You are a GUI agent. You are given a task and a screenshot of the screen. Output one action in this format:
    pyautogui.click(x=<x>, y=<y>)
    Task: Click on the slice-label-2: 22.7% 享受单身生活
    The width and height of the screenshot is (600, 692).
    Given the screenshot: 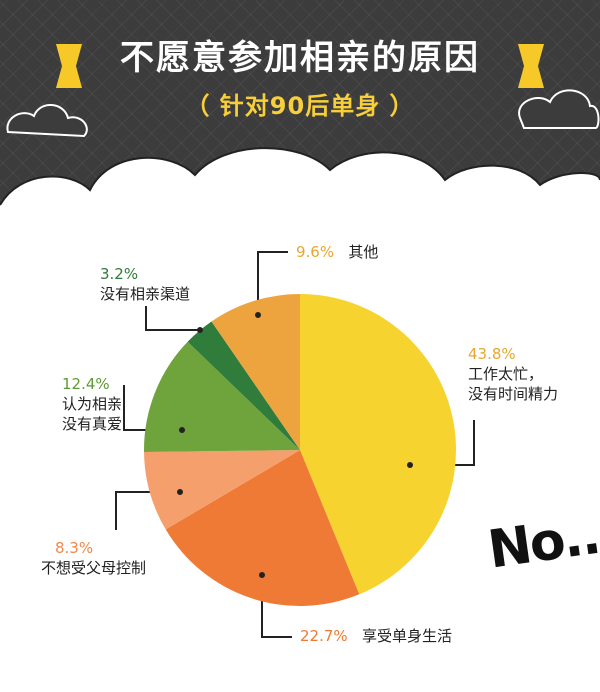 What is the action you would take?
    pyautogui.click(x=376, y=636)
    